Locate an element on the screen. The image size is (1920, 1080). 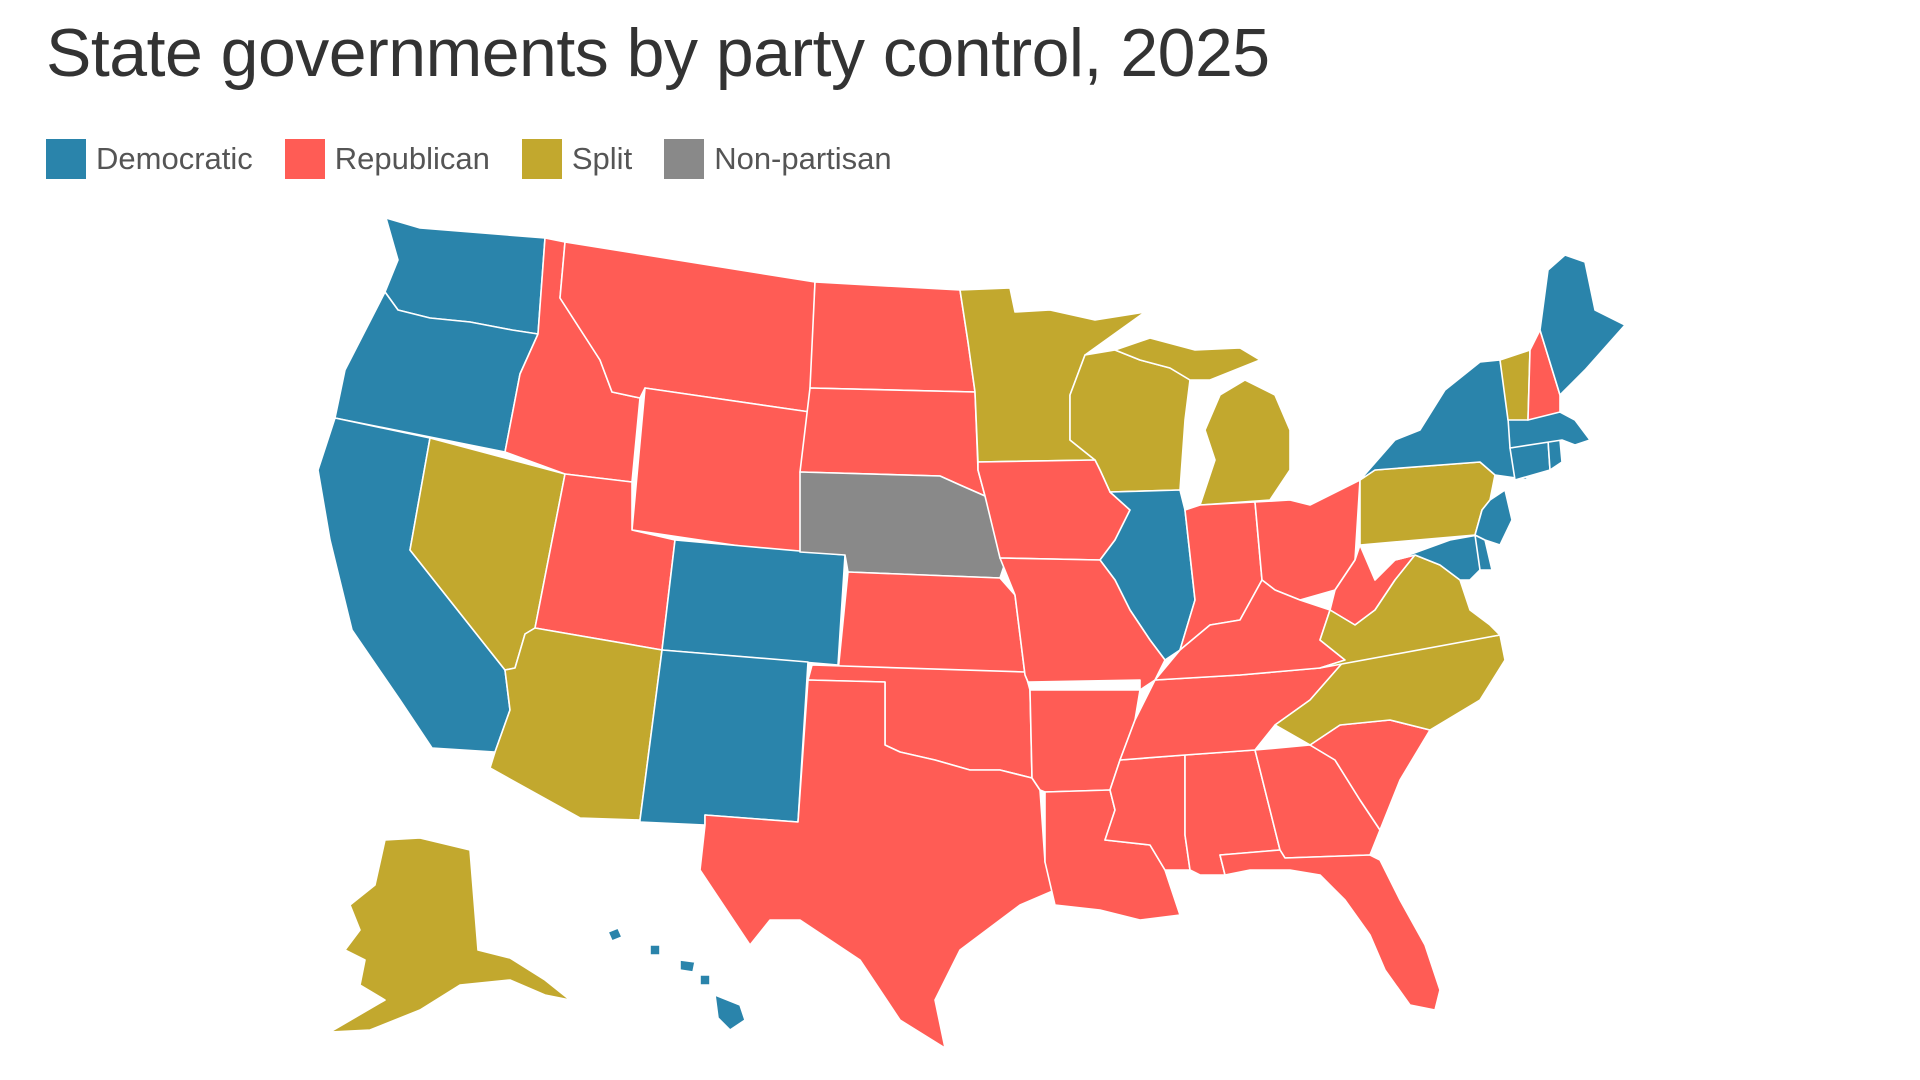
state-pa is located at coordinates (1427, 503).